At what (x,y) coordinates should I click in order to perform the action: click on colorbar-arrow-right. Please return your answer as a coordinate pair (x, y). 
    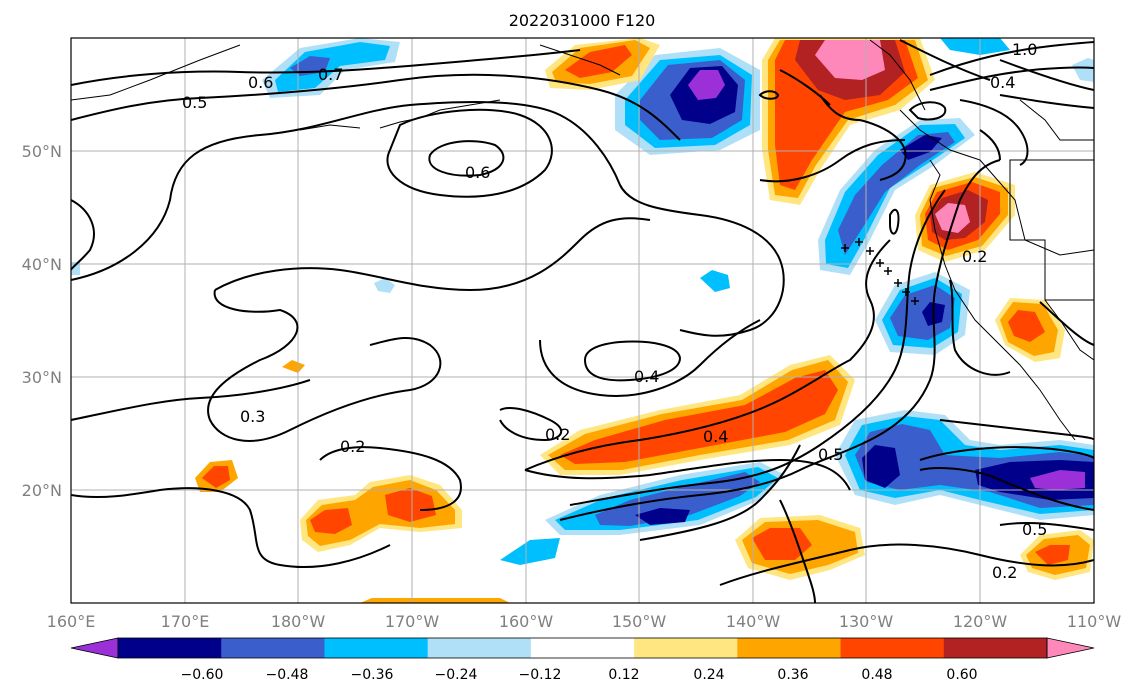
    Looking at the image, I should click on (1070, 648).